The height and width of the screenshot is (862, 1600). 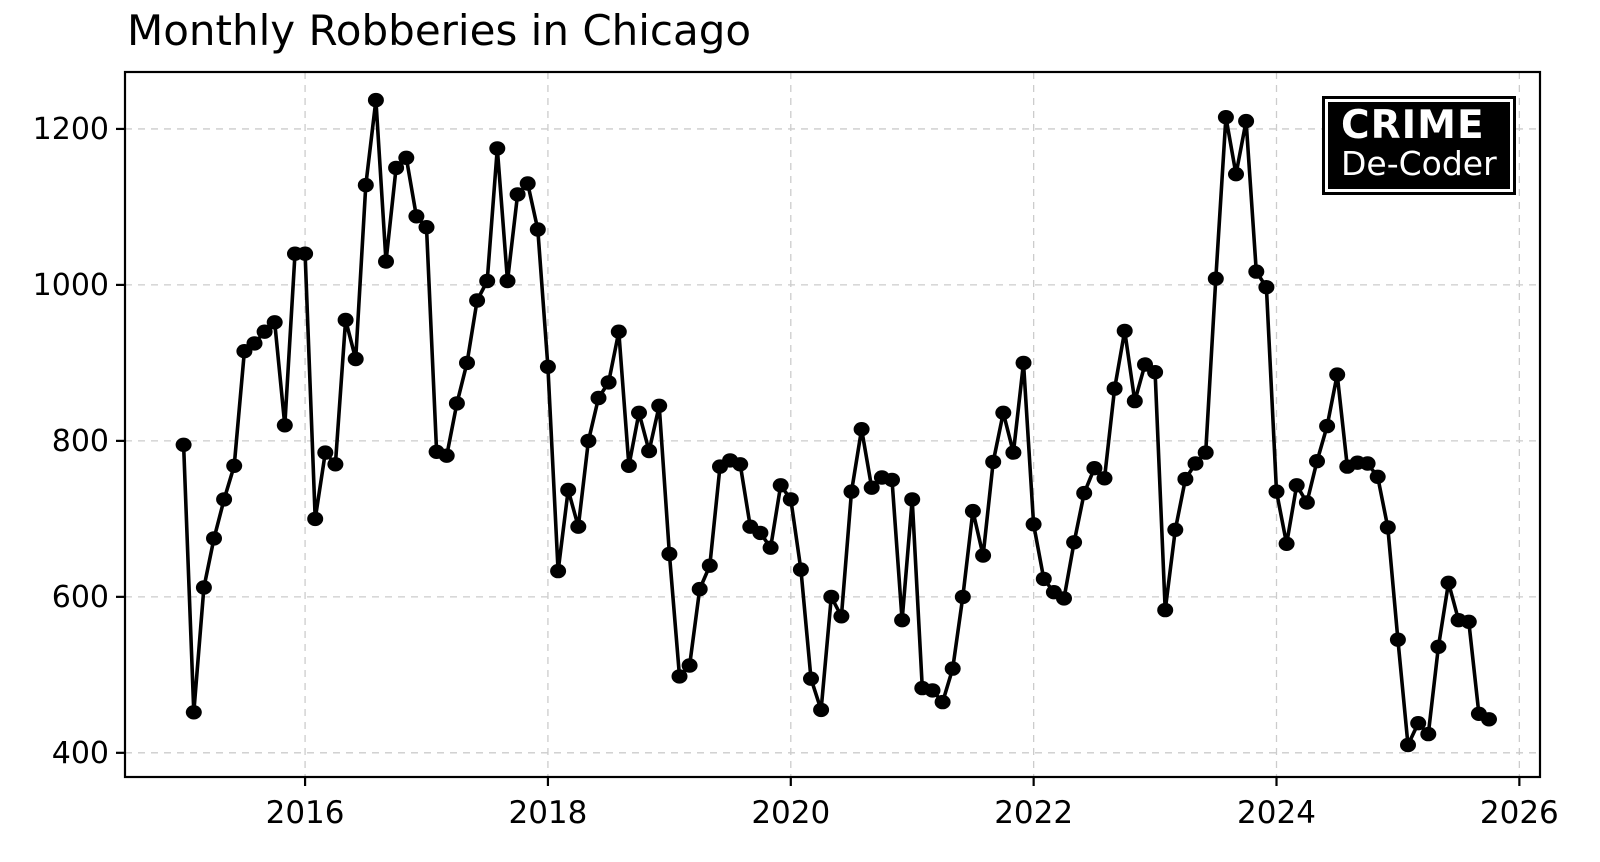 I want to click on logo-line1: CRIME, so click(x=1413, y=125).